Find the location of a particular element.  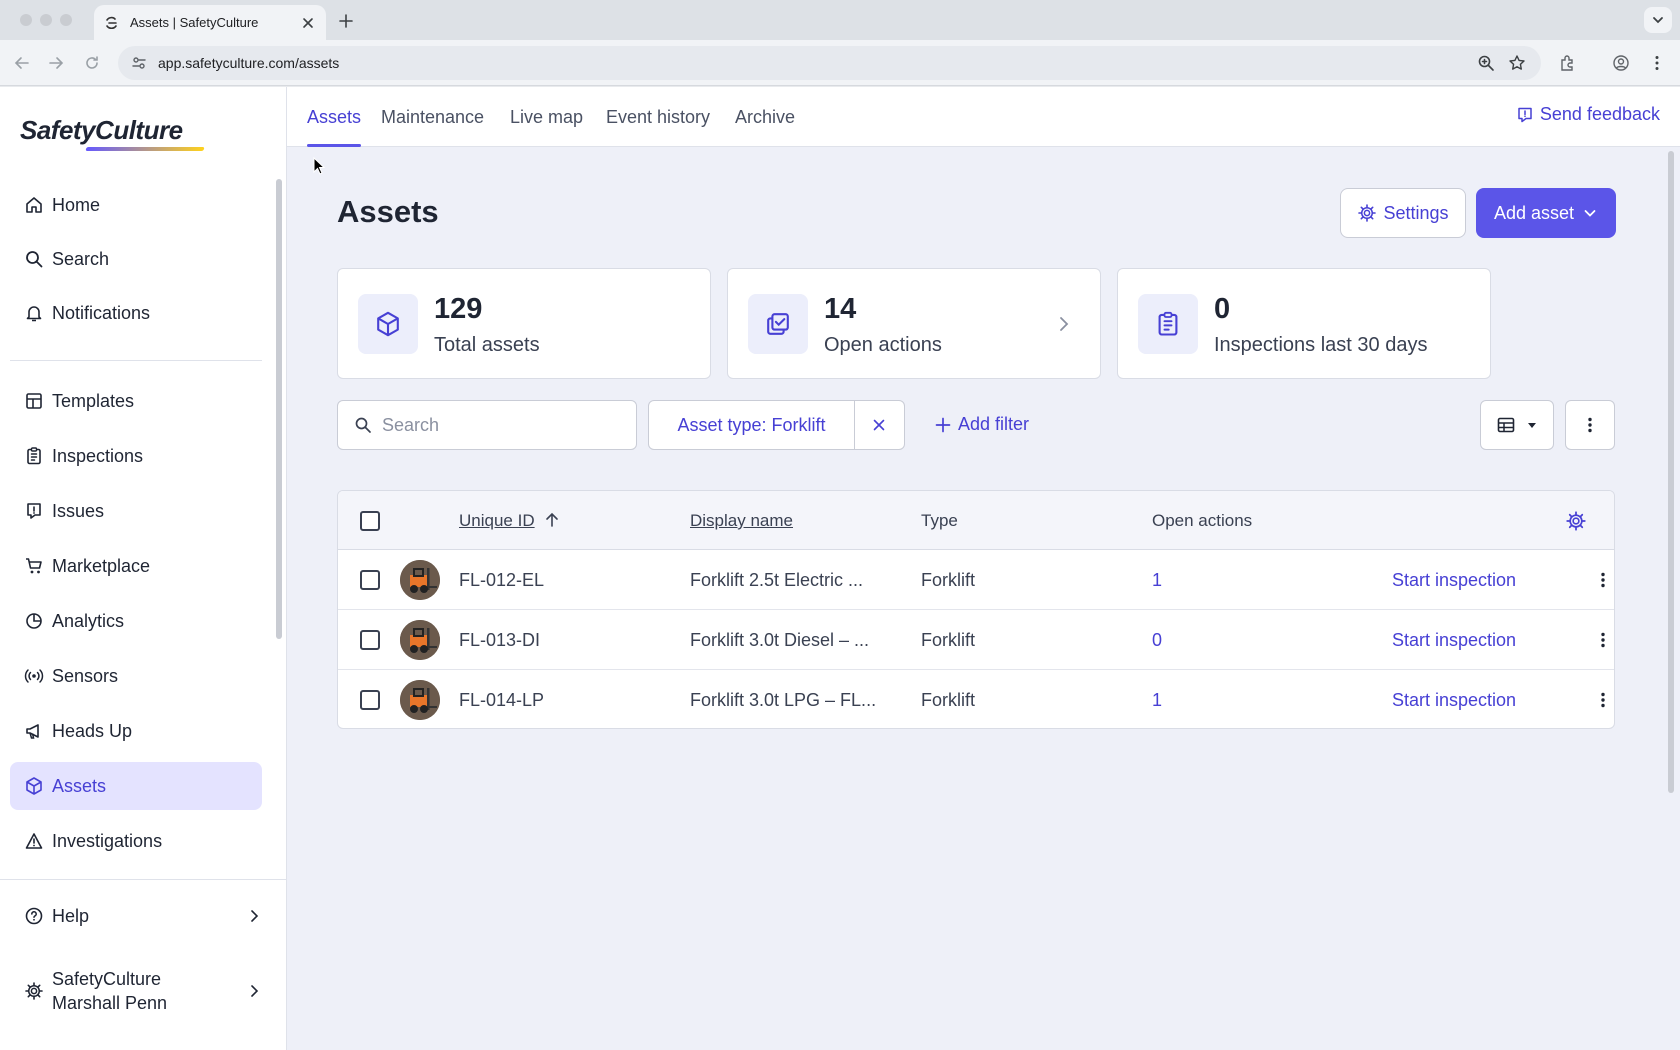

sidebar-item-label: Analytics is located at coordinates (88, 620).